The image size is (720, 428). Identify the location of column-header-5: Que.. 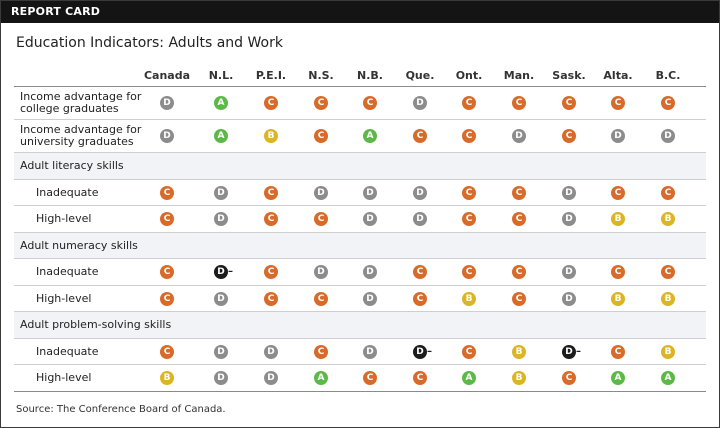
(420, 75).